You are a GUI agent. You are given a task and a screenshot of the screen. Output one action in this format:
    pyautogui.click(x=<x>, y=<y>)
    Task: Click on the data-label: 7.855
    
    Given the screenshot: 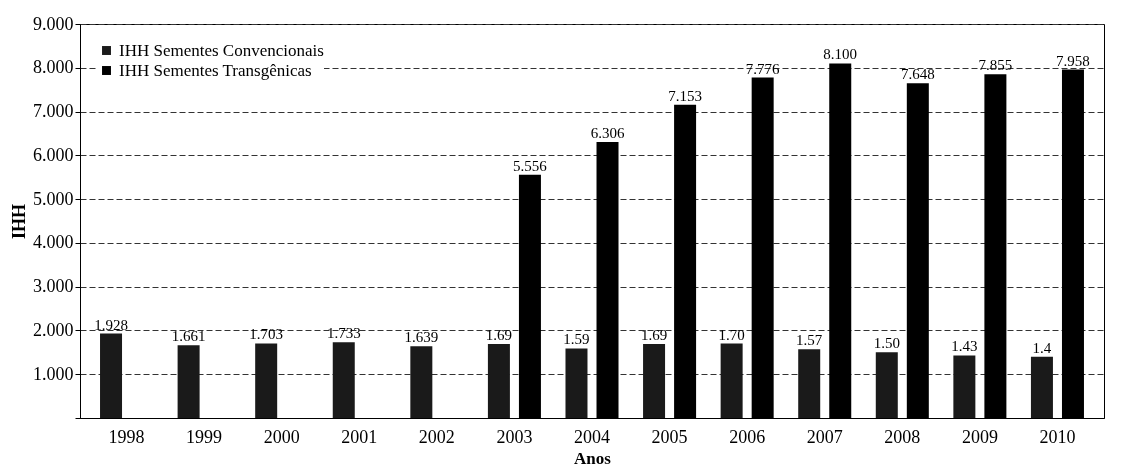 What is the action you would take?
    pyautogui.click(x=995, y=65)
    